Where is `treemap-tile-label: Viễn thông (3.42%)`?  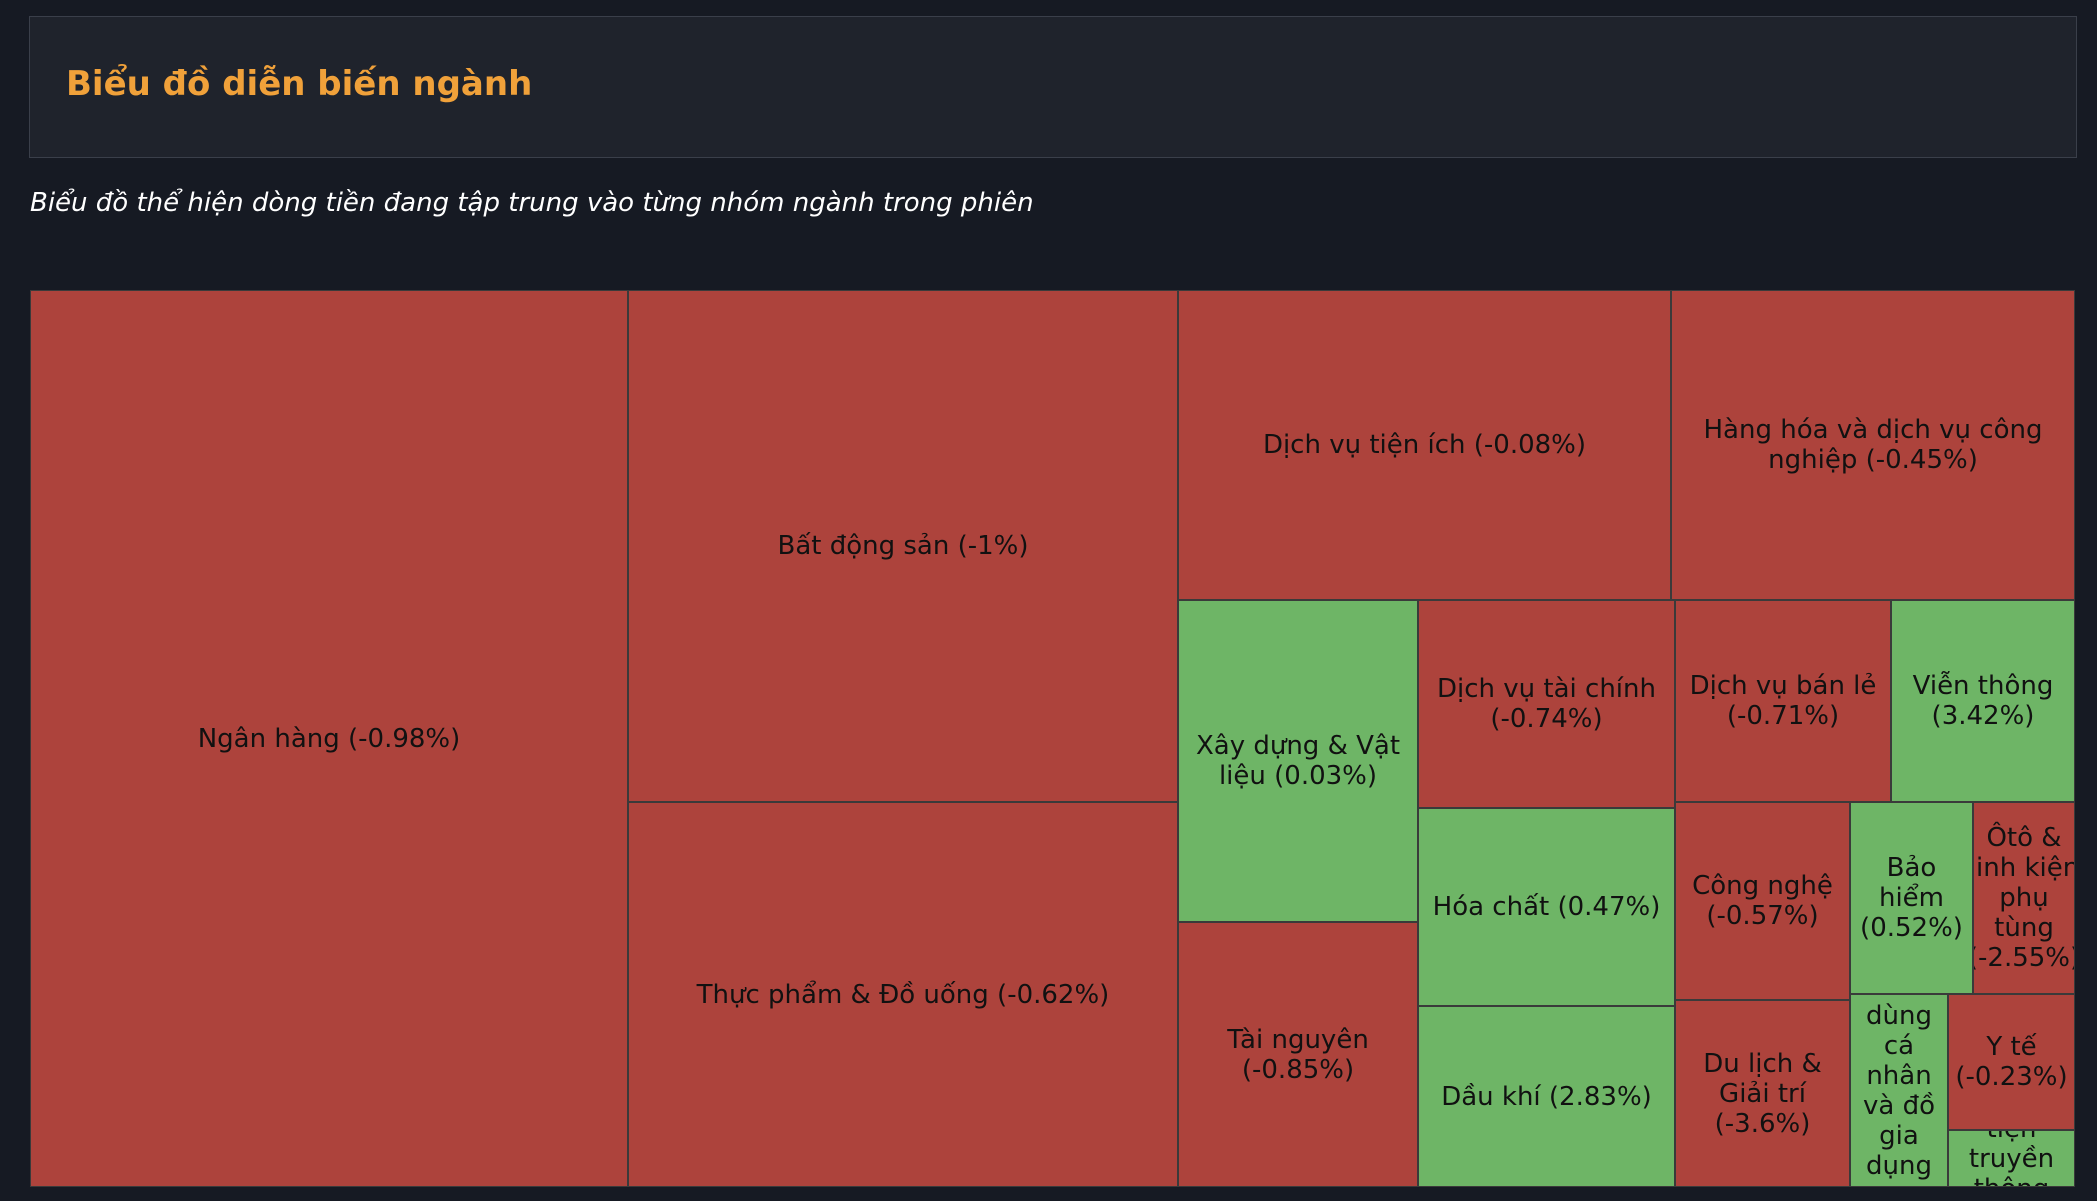 treemap-tile-label: Viễn thông (3.42%) is located at coordinates (1983, 701).